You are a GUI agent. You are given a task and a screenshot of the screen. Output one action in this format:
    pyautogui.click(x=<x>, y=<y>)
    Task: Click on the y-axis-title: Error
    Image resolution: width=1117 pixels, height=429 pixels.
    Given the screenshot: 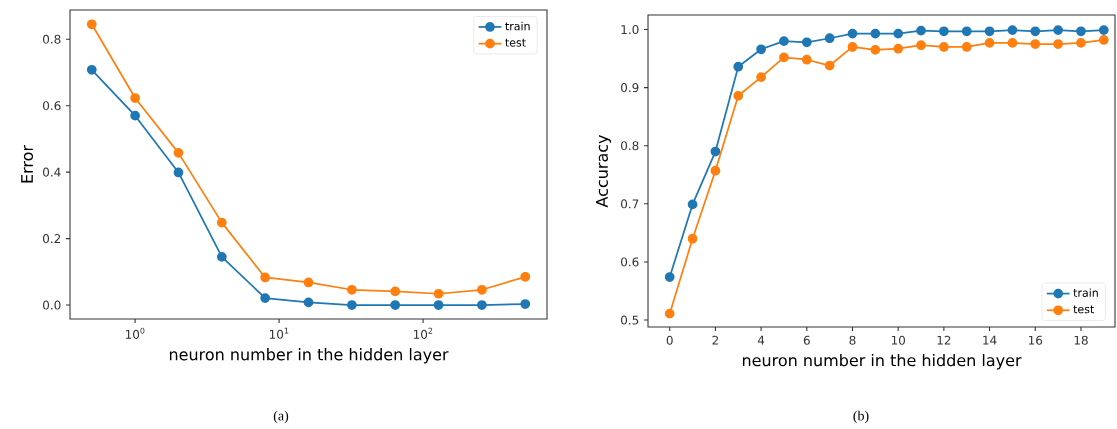 What is the action you would take?
    pyautogui.click(x=27, y=163)
    